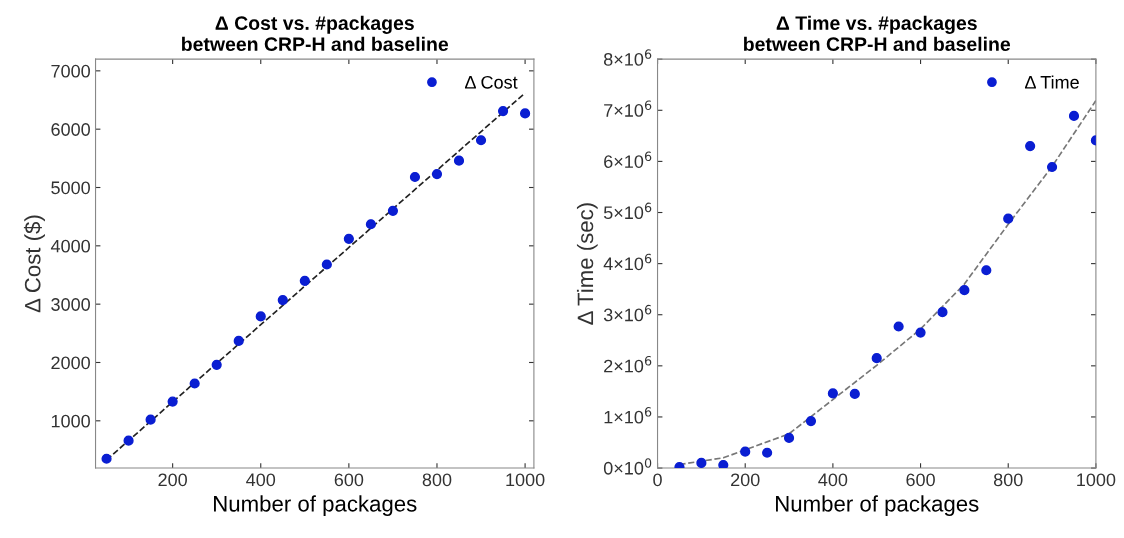 The image size is (1124, 538). Describe the element at coordinates (34, 264) in the screenshot. I see `y-axis-title: Δ Cost ($)` at that location.